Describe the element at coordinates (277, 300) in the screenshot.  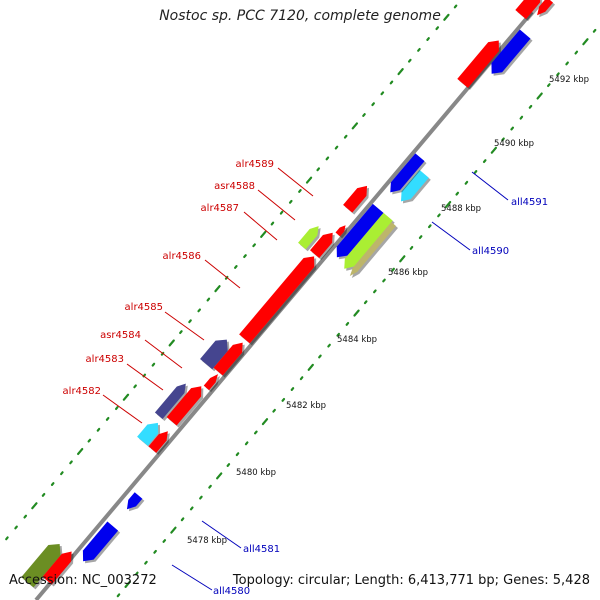
I see `gene-arrow-alr4586` at that location.